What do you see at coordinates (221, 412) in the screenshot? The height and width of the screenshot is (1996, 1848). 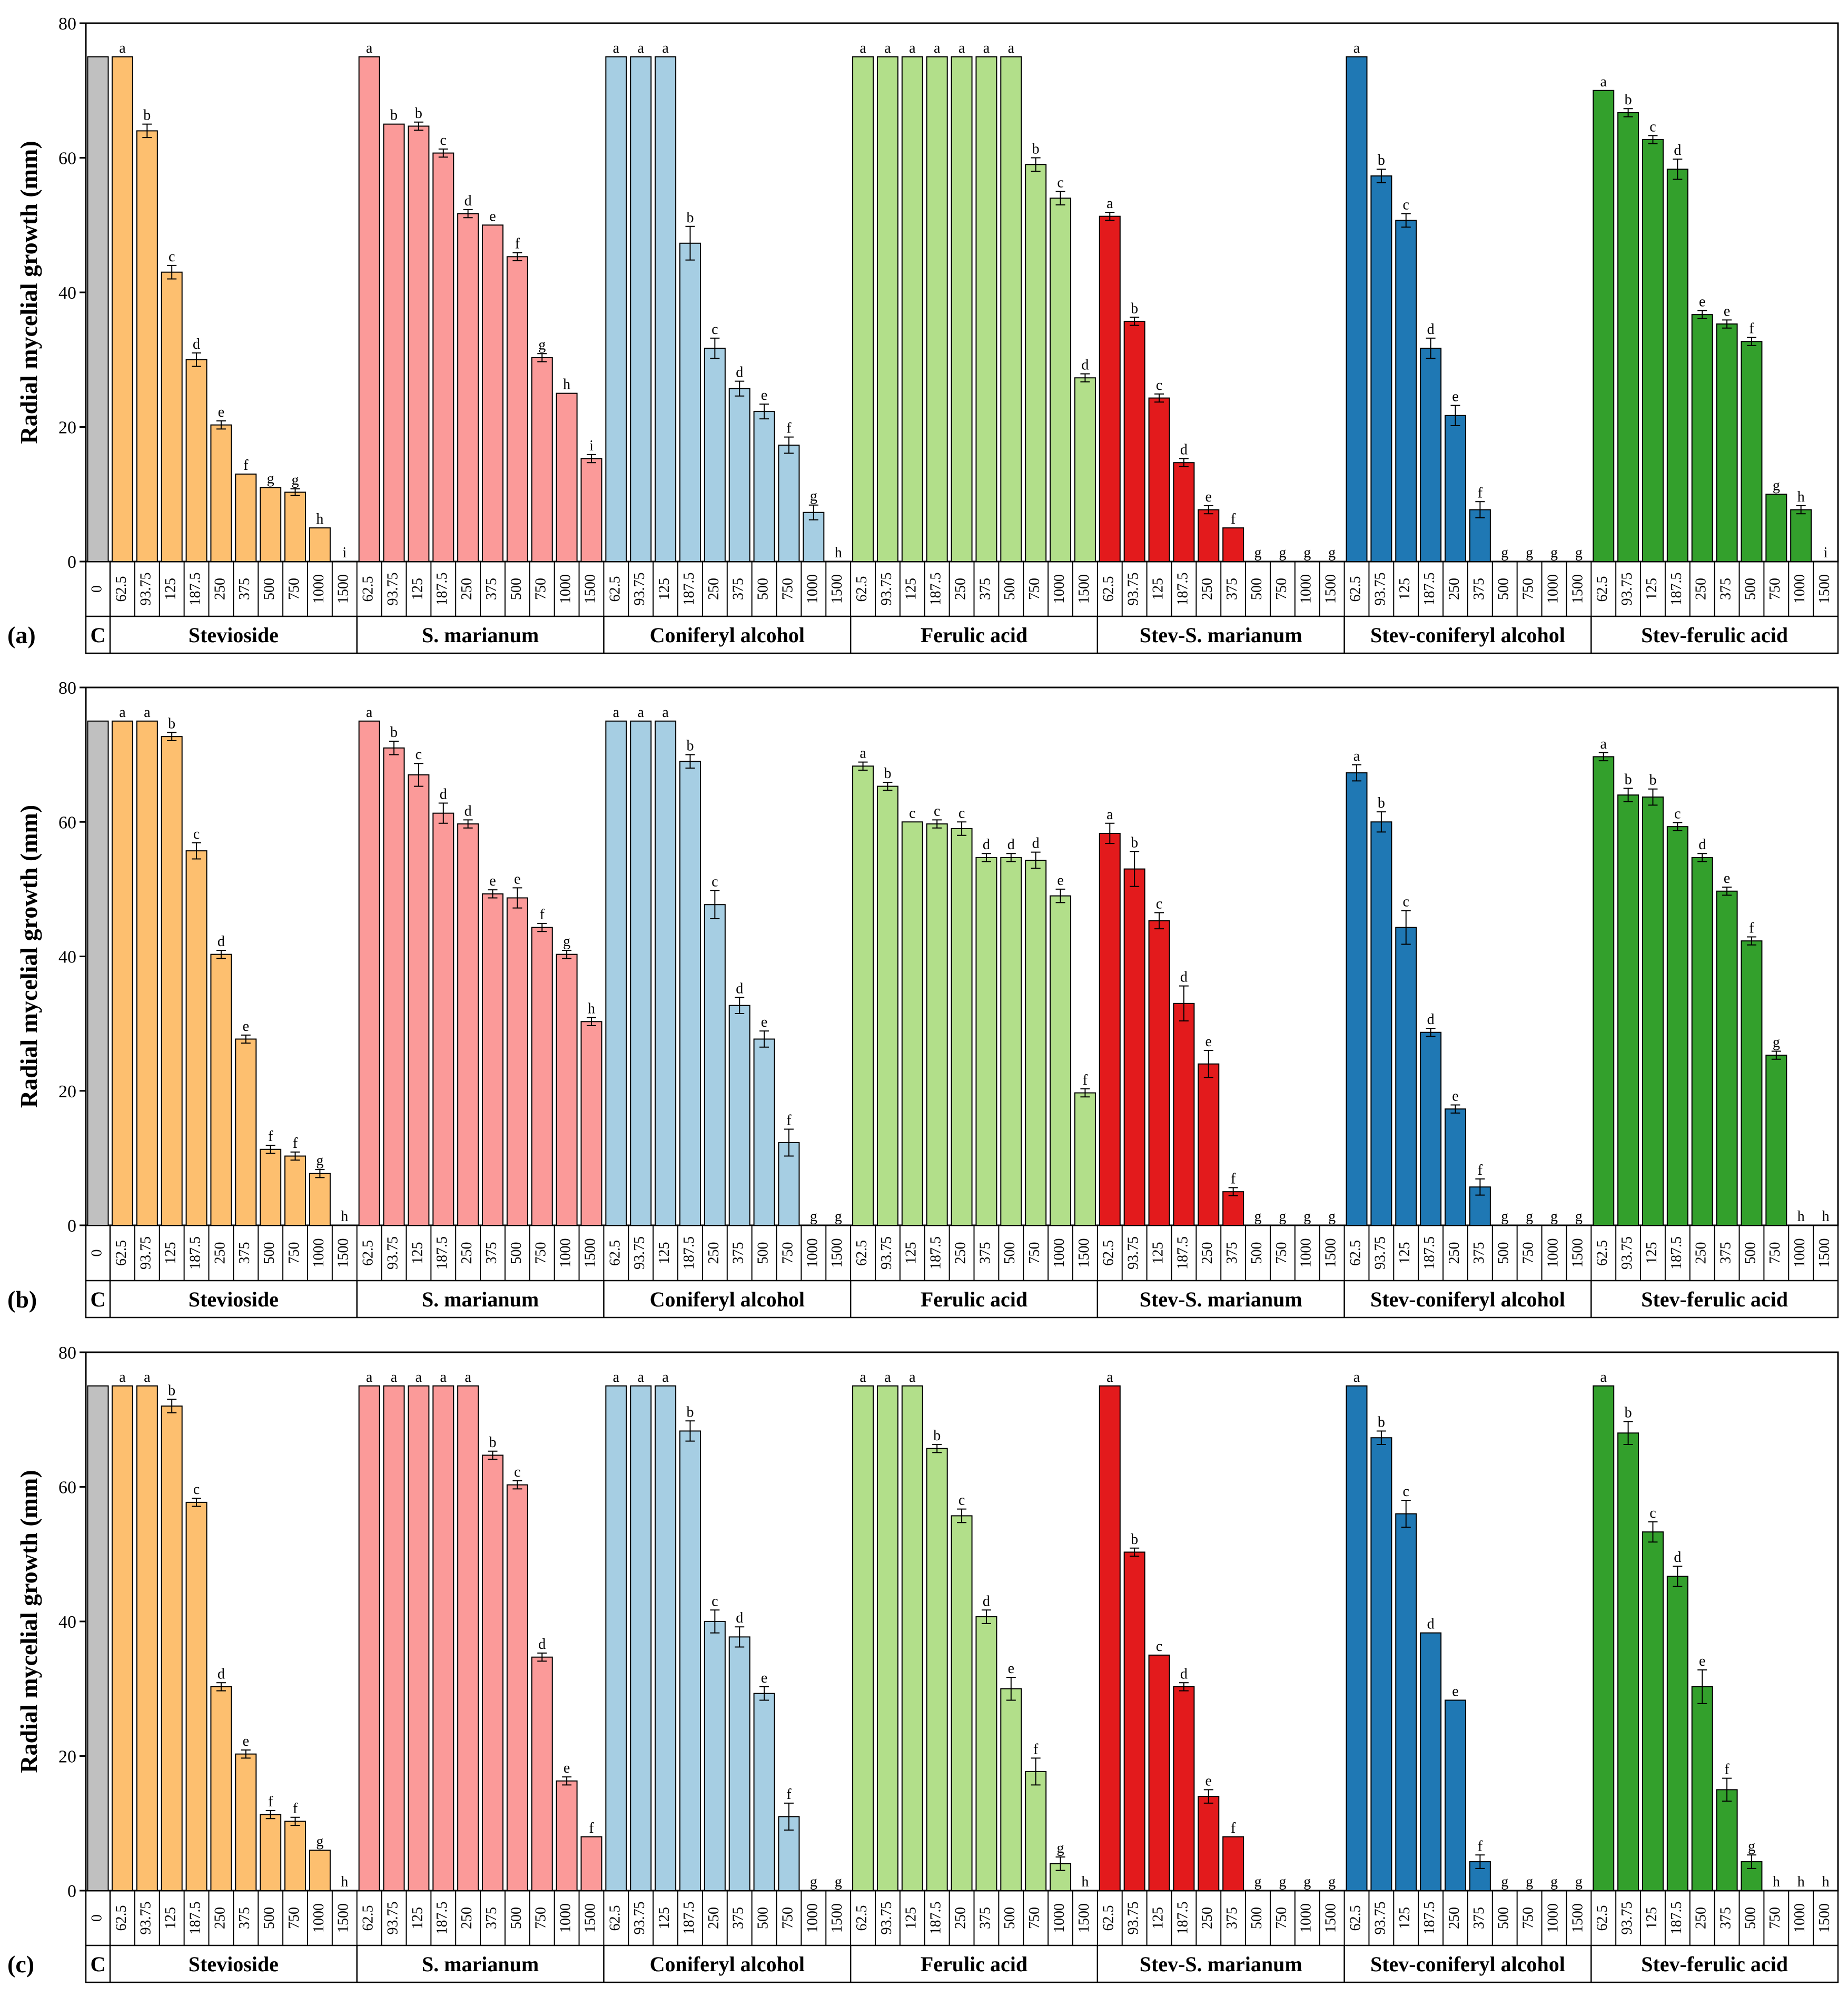 I see `significance-letter: e` at bounding box center [221, 412].